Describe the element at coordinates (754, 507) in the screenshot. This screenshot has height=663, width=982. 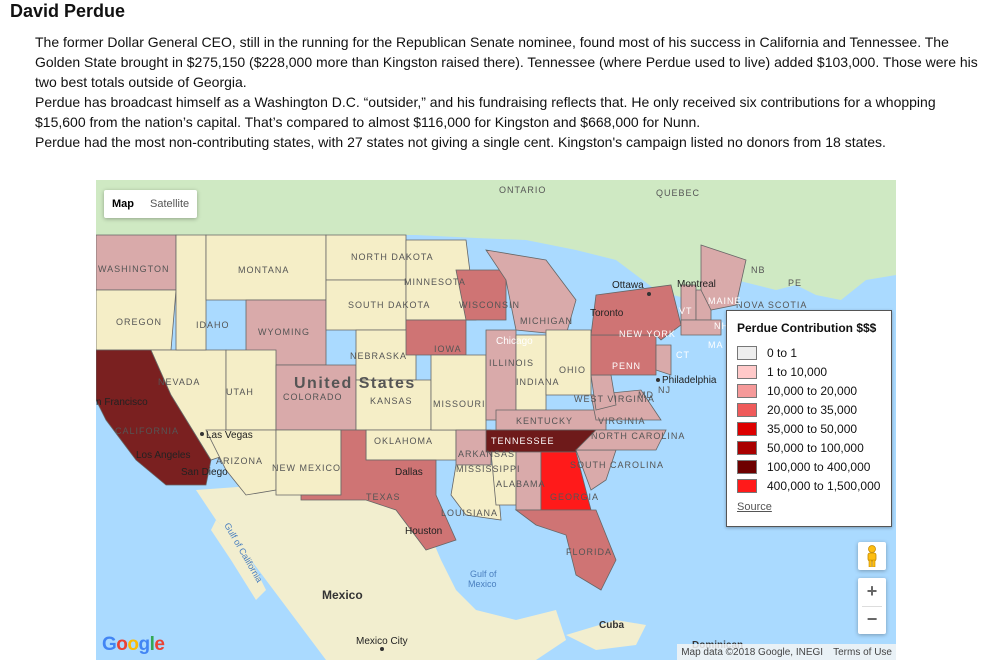
I see `legend-source-link: Source` at that location.